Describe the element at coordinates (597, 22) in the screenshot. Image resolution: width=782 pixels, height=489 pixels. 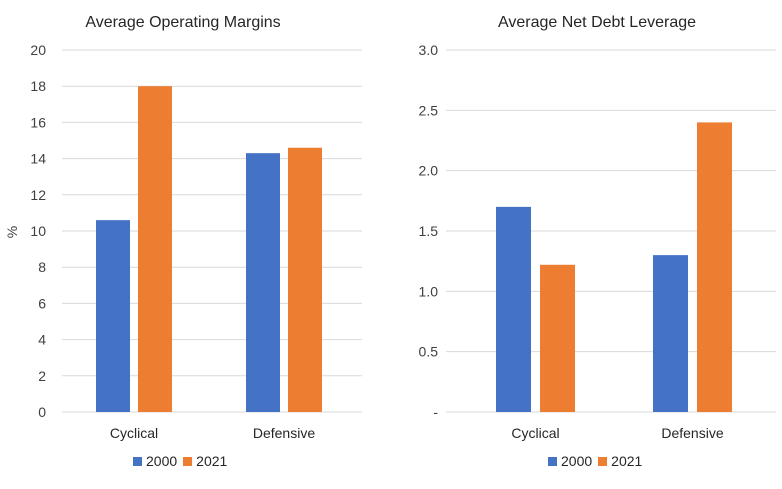
I see `chart-title: Average Net Debt Leverage` at that location.